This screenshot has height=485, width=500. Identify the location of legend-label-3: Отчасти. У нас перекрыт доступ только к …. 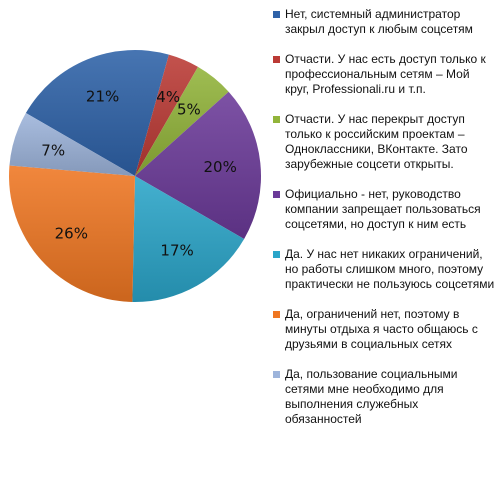
(376, 141).